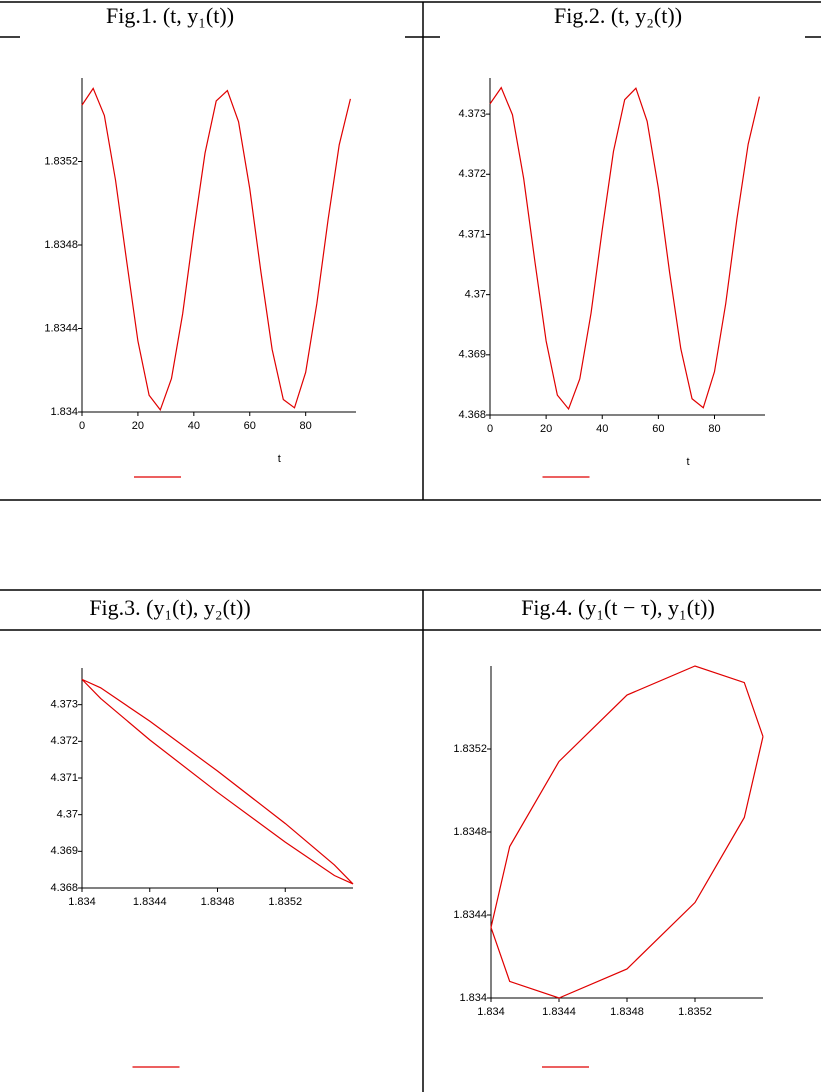 Image resolution: width=821 pixels, height=1092 pixels. What do you see at coordinates (618, 607) in the screenshot?
I see `chart-title: Fig.4. (y₁(t − τ), y₁(t))` at bounding box center [618, 607].